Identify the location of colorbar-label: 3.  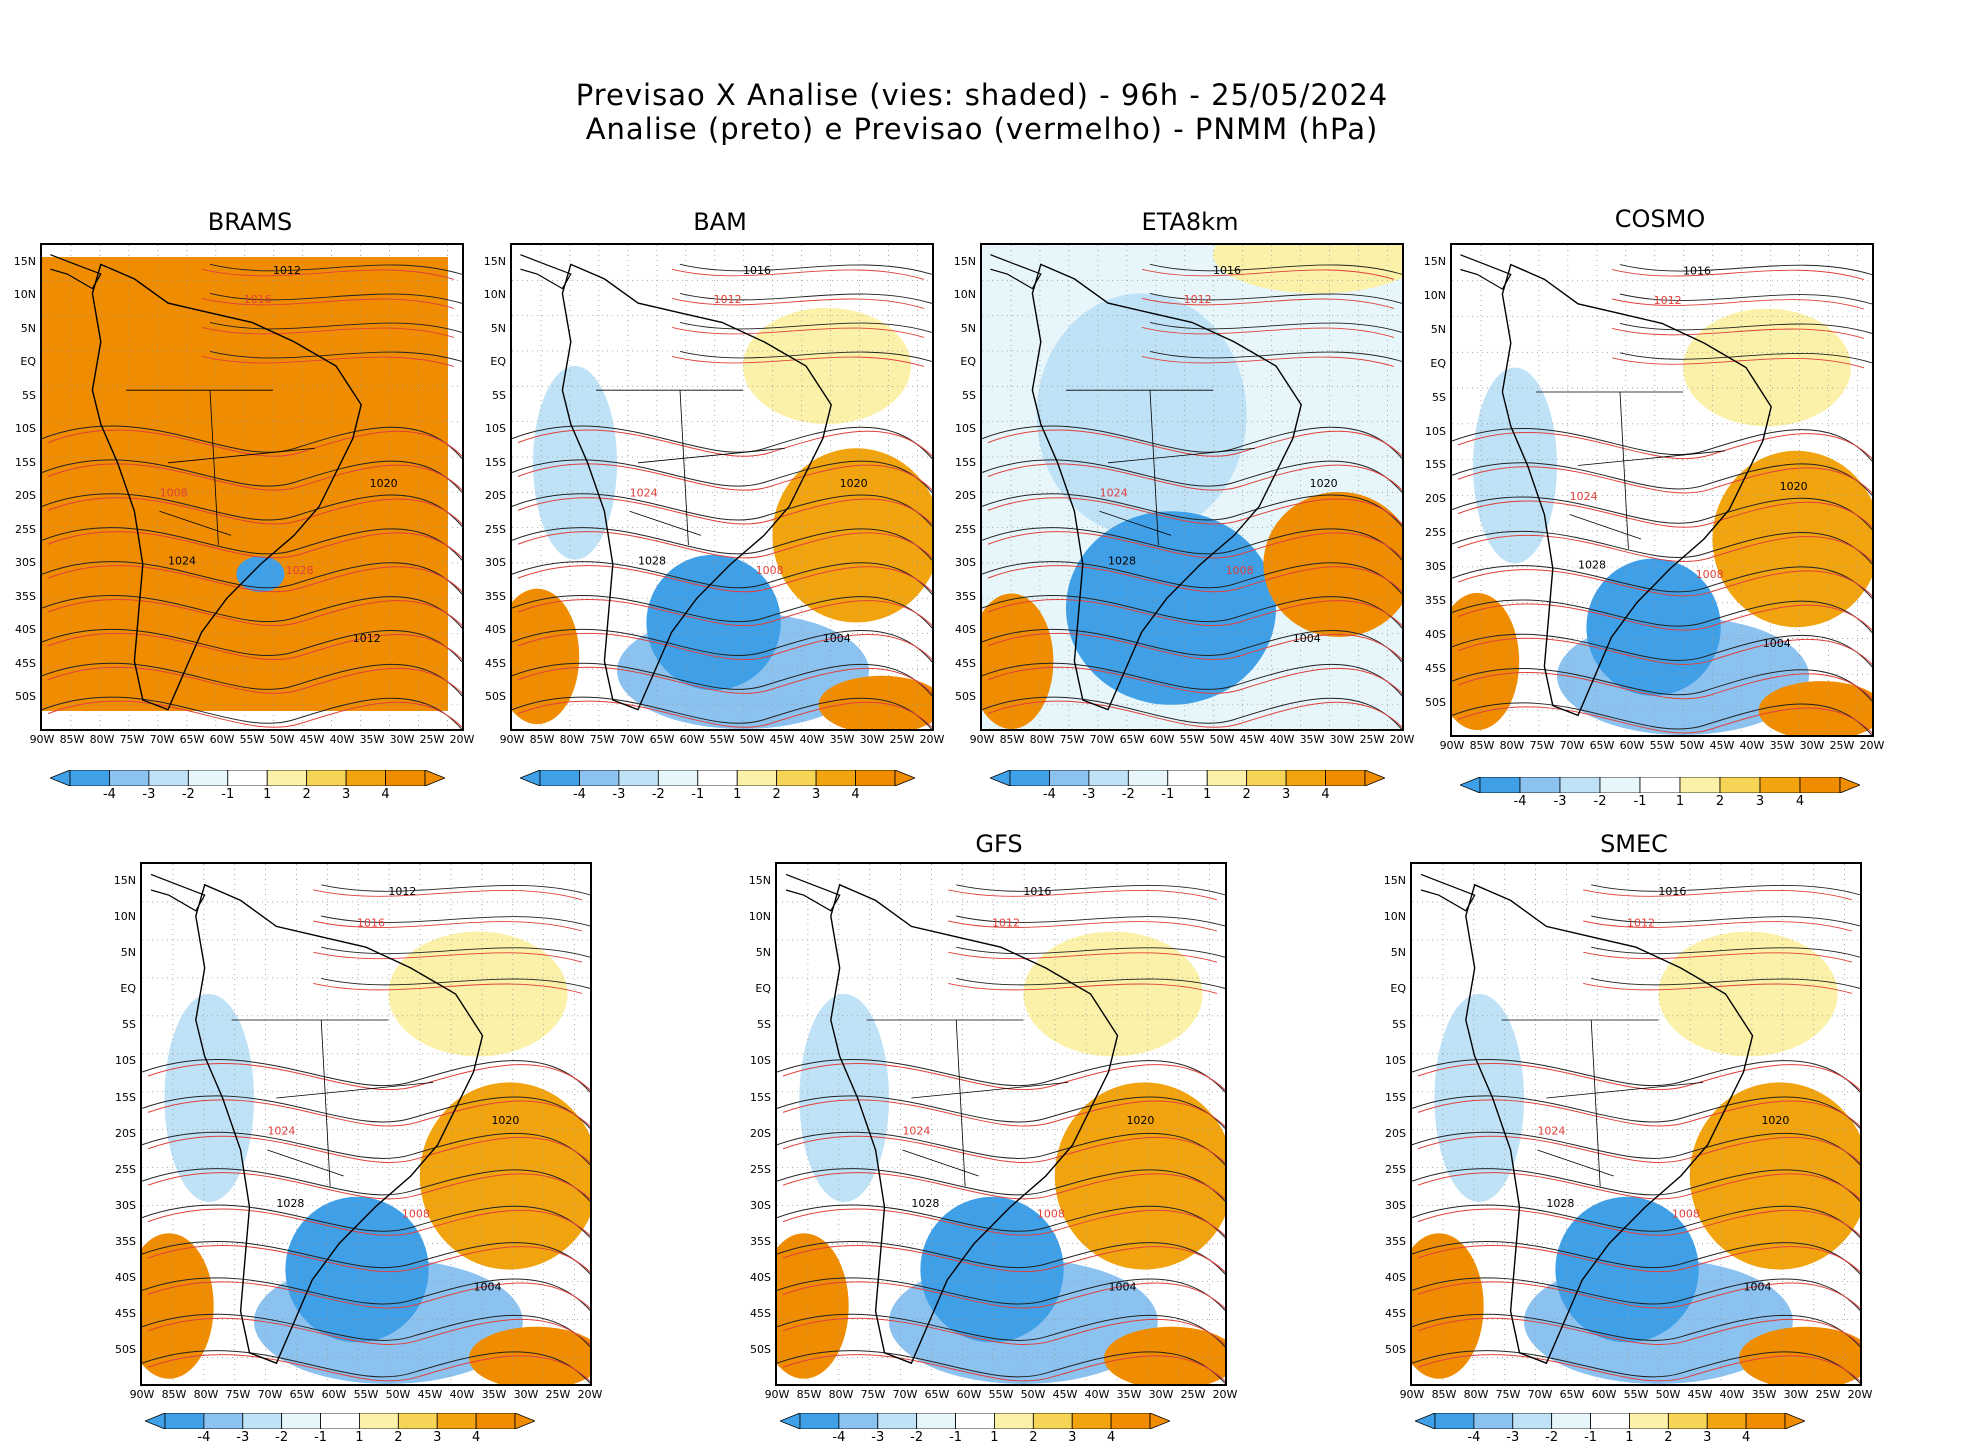
(437, 1437).